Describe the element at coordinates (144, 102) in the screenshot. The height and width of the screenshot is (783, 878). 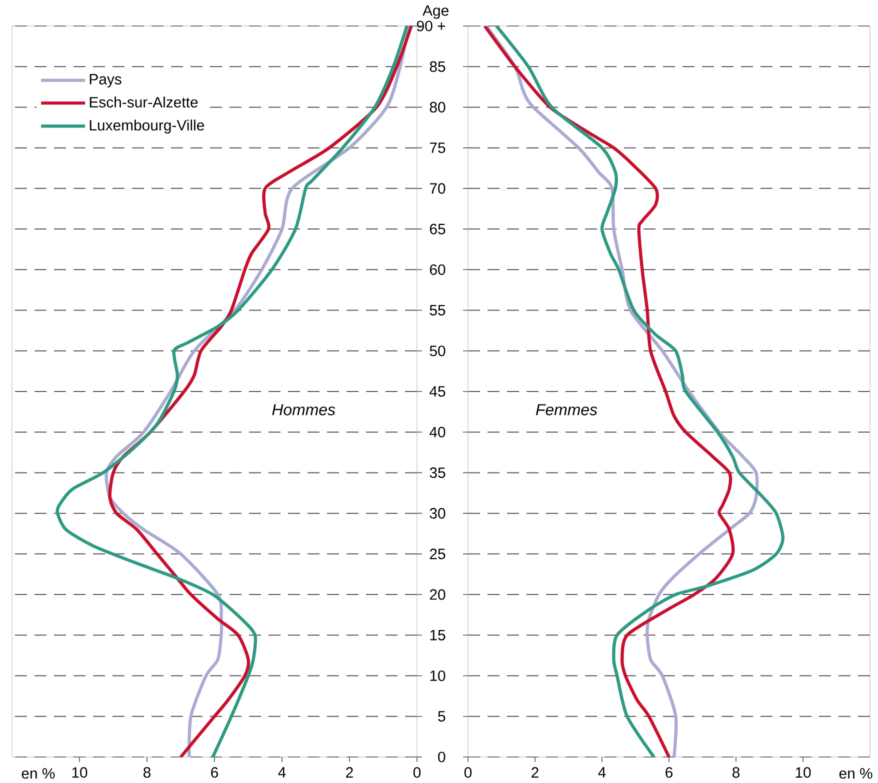
I see `legend-label: Esch-sur-Alzette` at that location.